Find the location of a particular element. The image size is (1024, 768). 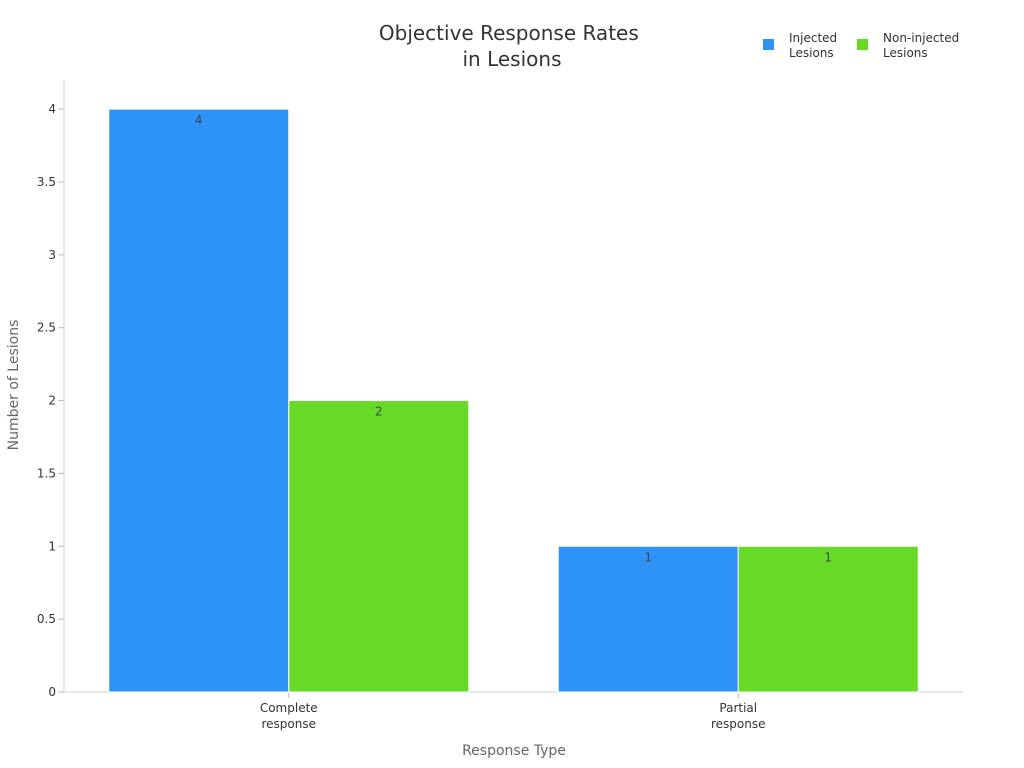

y-tick-label: 3.5 is located at coordinates (46, 182).